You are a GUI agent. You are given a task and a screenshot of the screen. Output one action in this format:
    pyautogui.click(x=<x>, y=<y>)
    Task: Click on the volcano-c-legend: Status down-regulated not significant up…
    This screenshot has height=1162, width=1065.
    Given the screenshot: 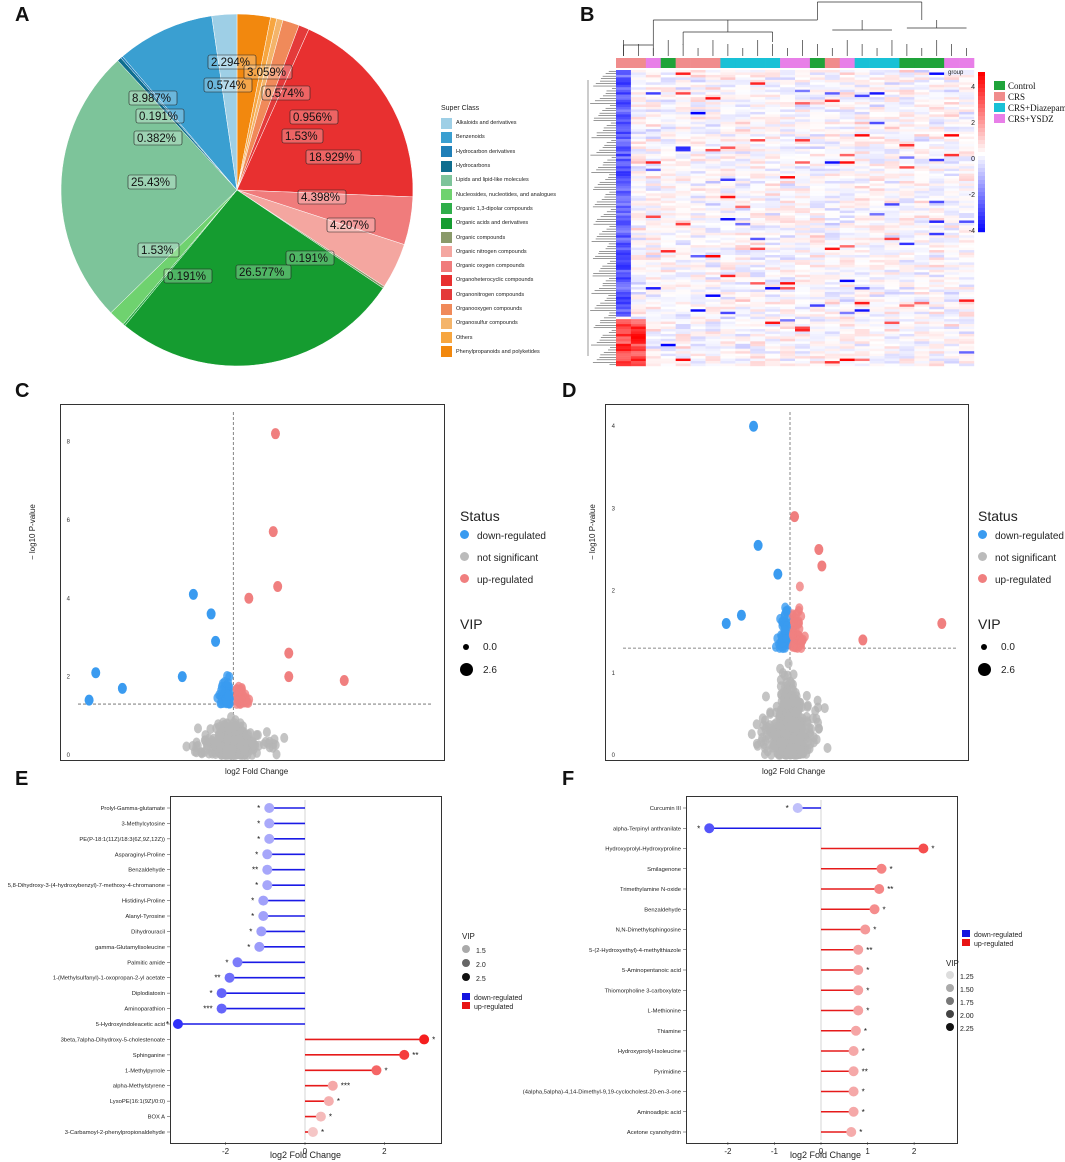 What is the action you would take?
    pyautogui.click(x=503, y=592)
    